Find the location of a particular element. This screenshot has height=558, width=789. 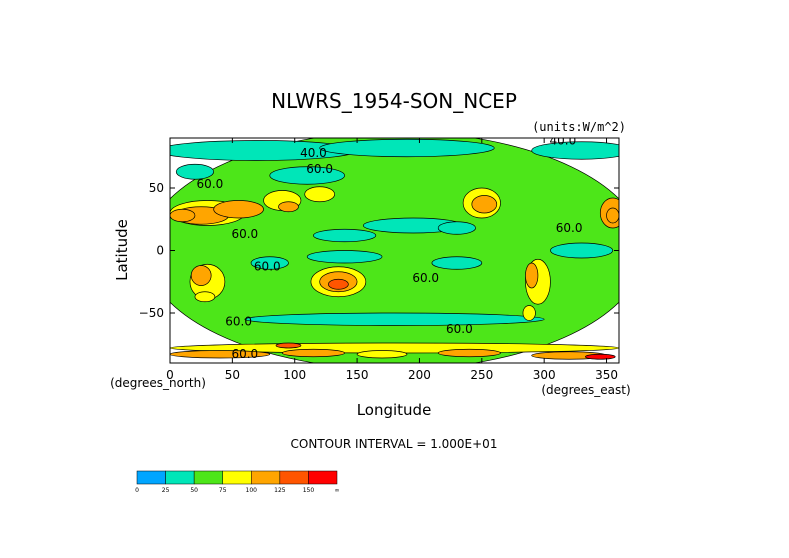

contour-label-10: 40.0 is located at coordinates (563, 140).